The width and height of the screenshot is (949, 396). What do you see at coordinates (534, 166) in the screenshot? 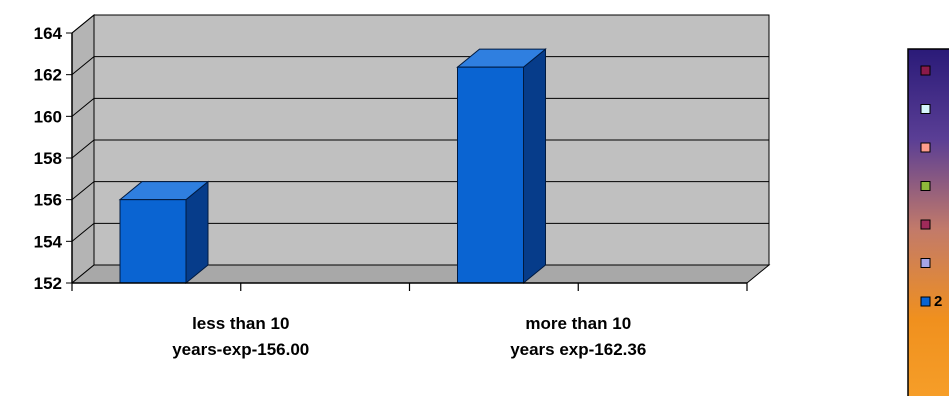
I see `bar-side` at bounding box center [534, 166].